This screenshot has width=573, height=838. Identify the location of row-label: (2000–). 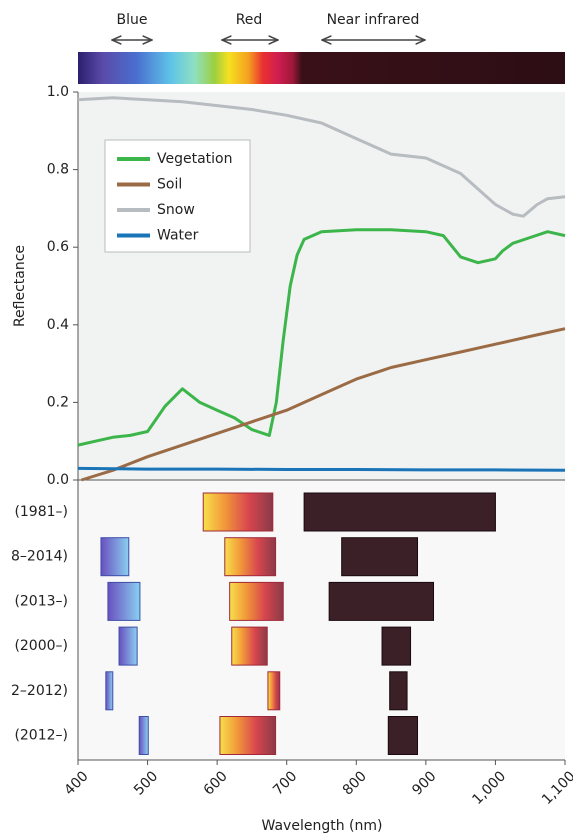
(41, 646).